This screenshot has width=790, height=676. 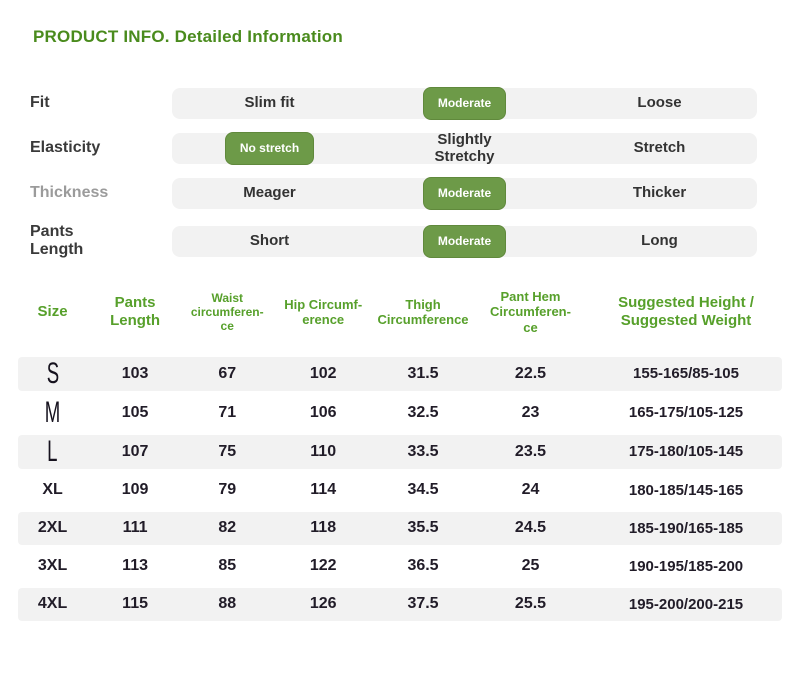 What do you see at coordinates (659, 193) in the screenshot?
I see `attribute-option: Thicker` at bounding box center [659, 193].